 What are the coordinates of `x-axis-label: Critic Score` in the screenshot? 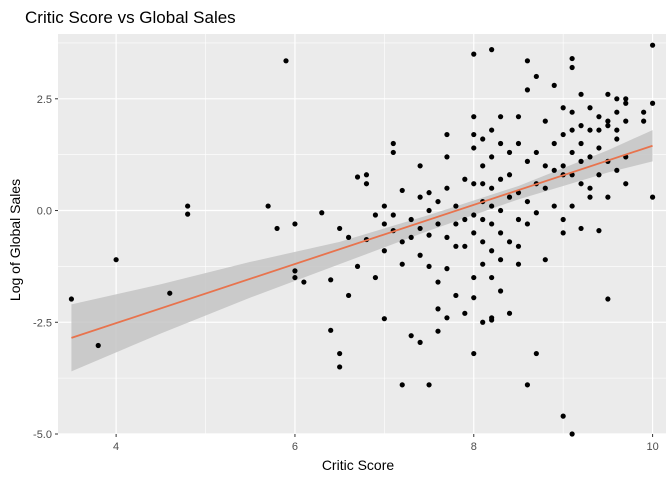 It's located at (358, 465).